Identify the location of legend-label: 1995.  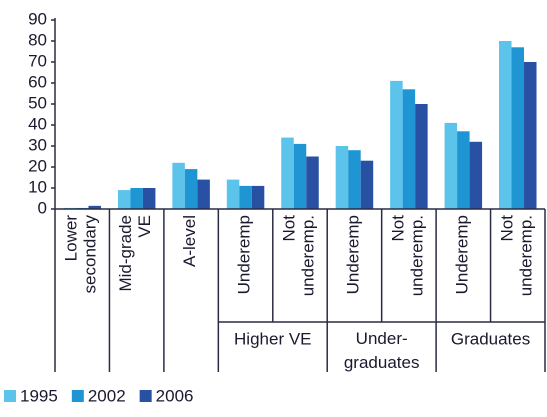
(39, 395).